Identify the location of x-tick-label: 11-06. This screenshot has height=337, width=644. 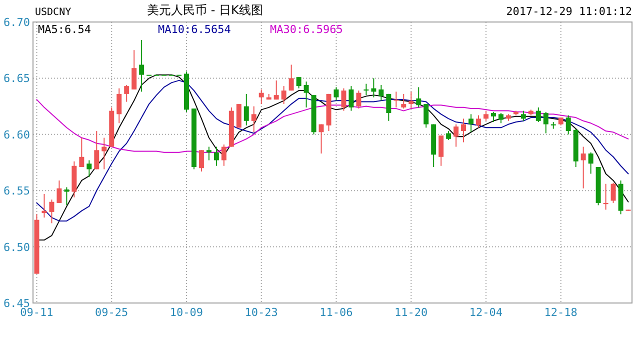
(336, 312).